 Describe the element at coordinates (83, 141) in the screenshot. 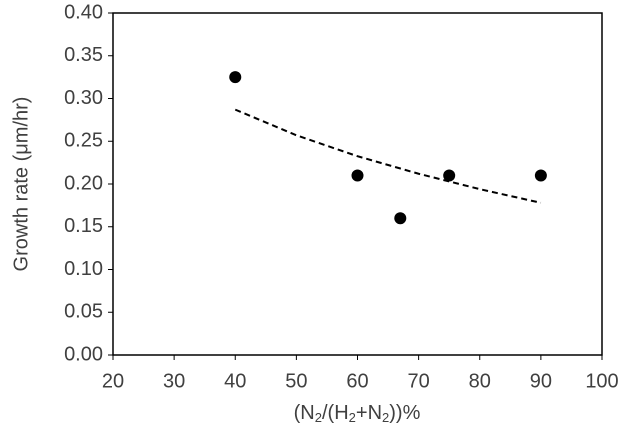

I see `y-tick-label: 0.25` at that location.